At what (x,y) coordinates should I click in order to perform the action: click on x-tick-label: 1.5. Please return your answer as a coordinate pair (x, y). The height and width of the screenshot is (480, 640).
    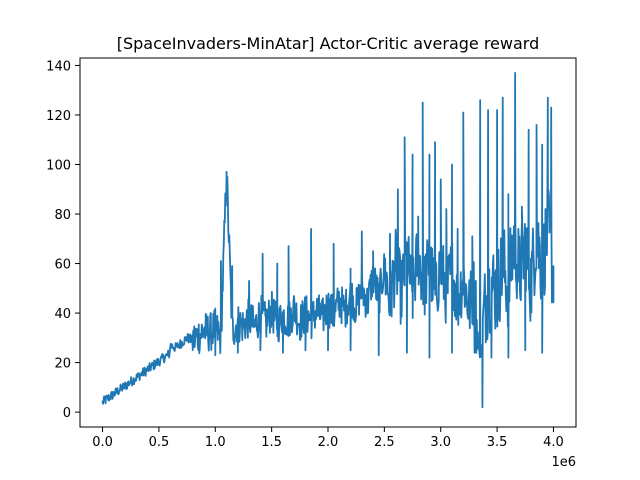
    Looking at the image, I should click on (271, 442).